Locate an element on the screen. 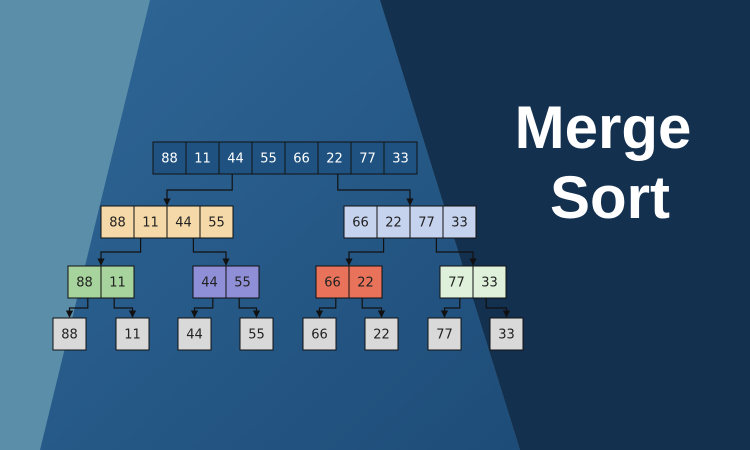 Image resolution: width=750 pixels, height=450 pixels. title-line: Sort is located at coordinates (610, 197).